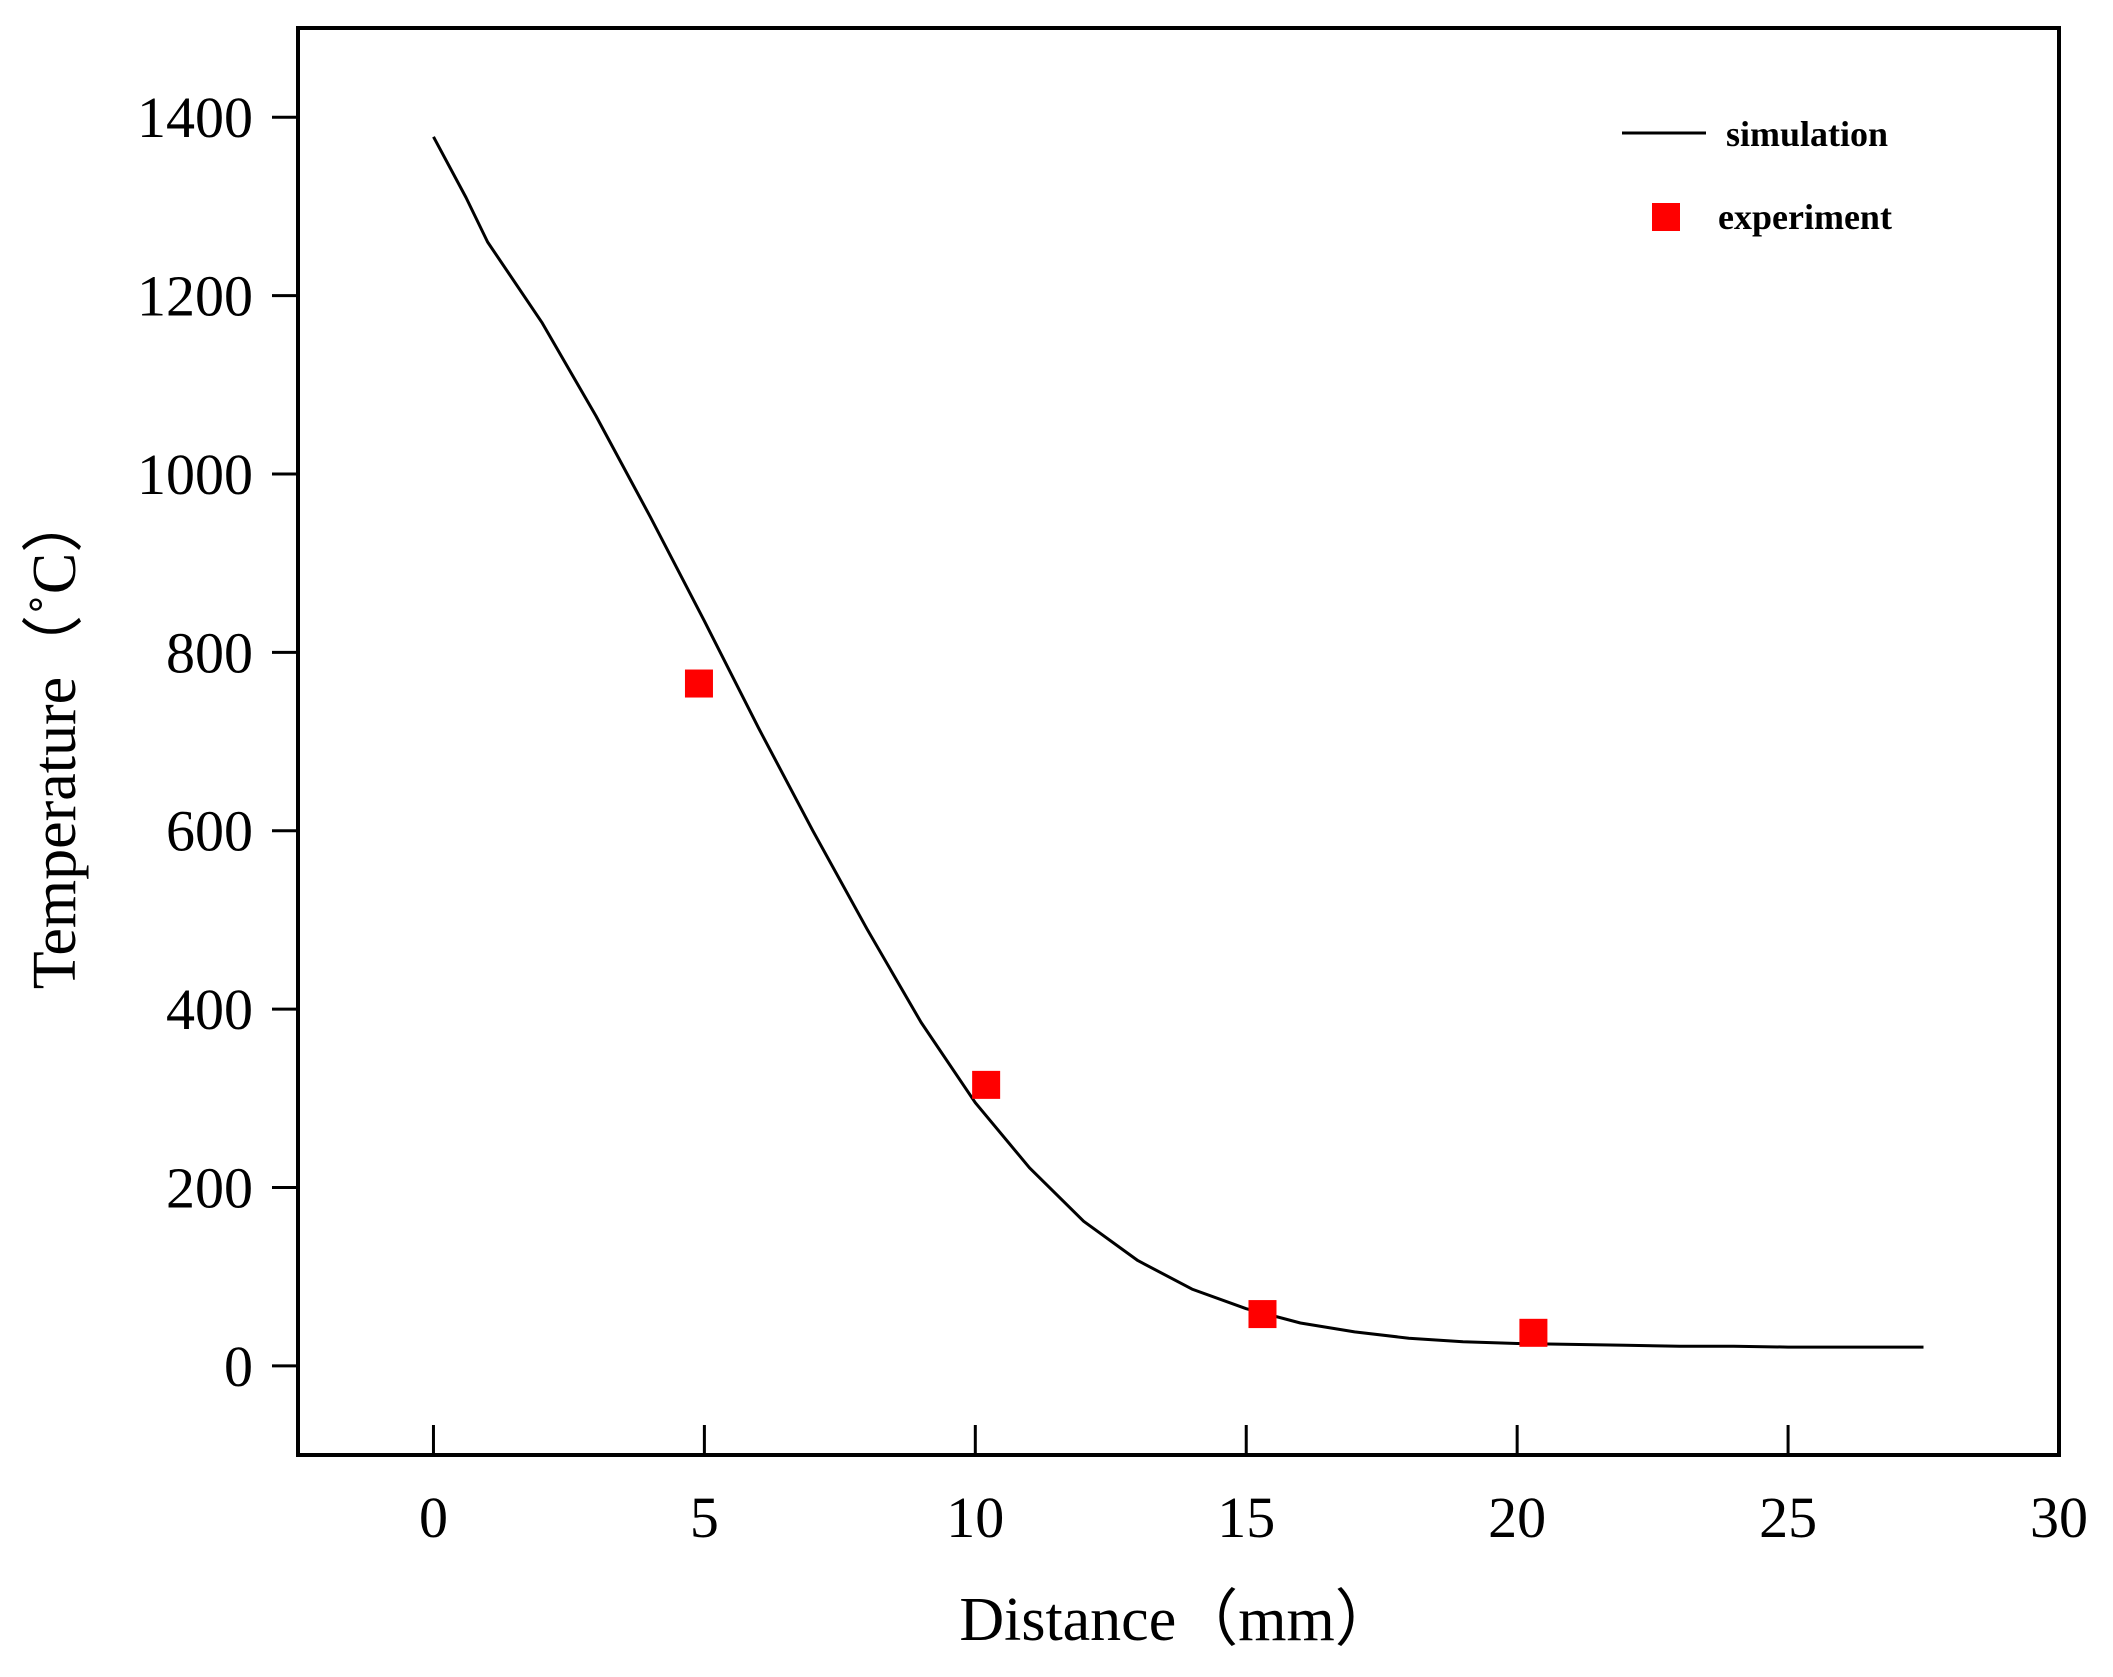 Image resolution: width=2113 pixels, height=1677 pixels. I want to click on legend-square-swatch, so click(1666, 217).